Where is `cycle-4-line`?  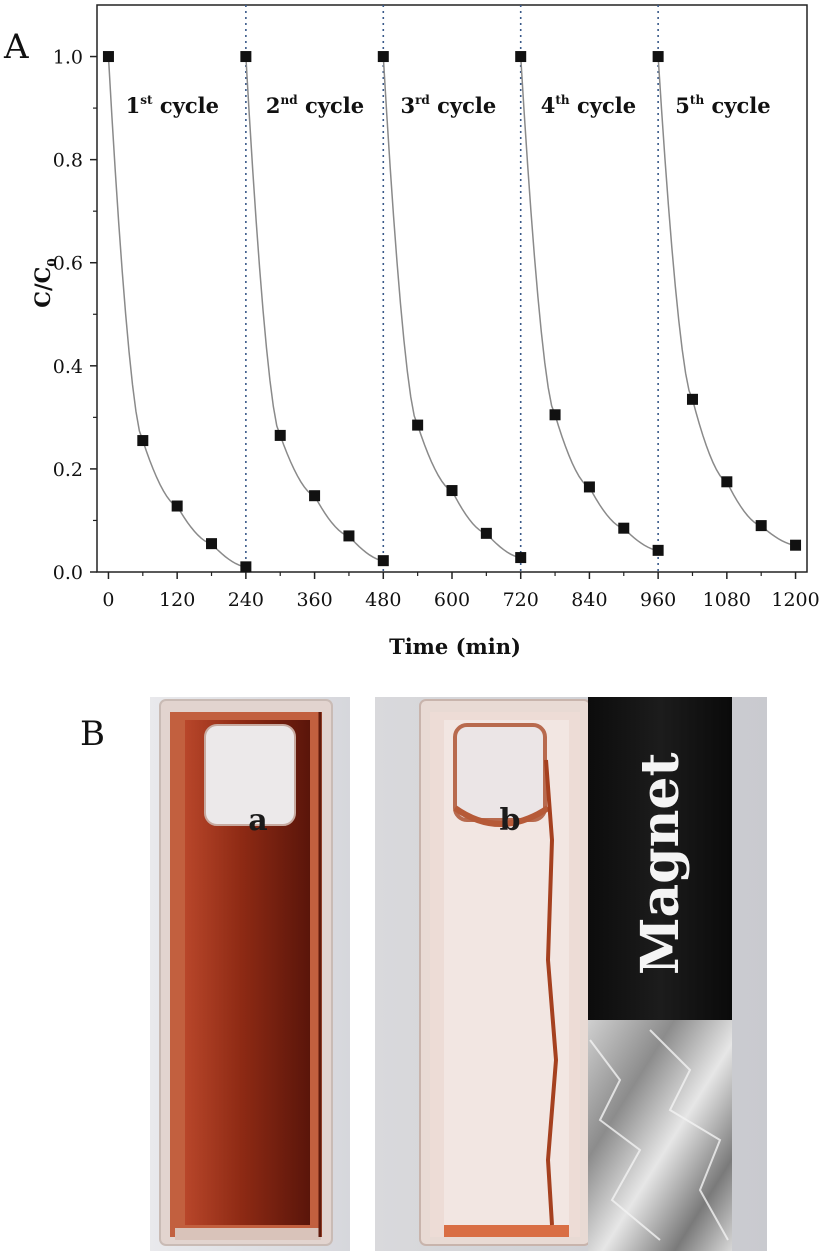
cycle-4-line is located at coordinates (589, 304).